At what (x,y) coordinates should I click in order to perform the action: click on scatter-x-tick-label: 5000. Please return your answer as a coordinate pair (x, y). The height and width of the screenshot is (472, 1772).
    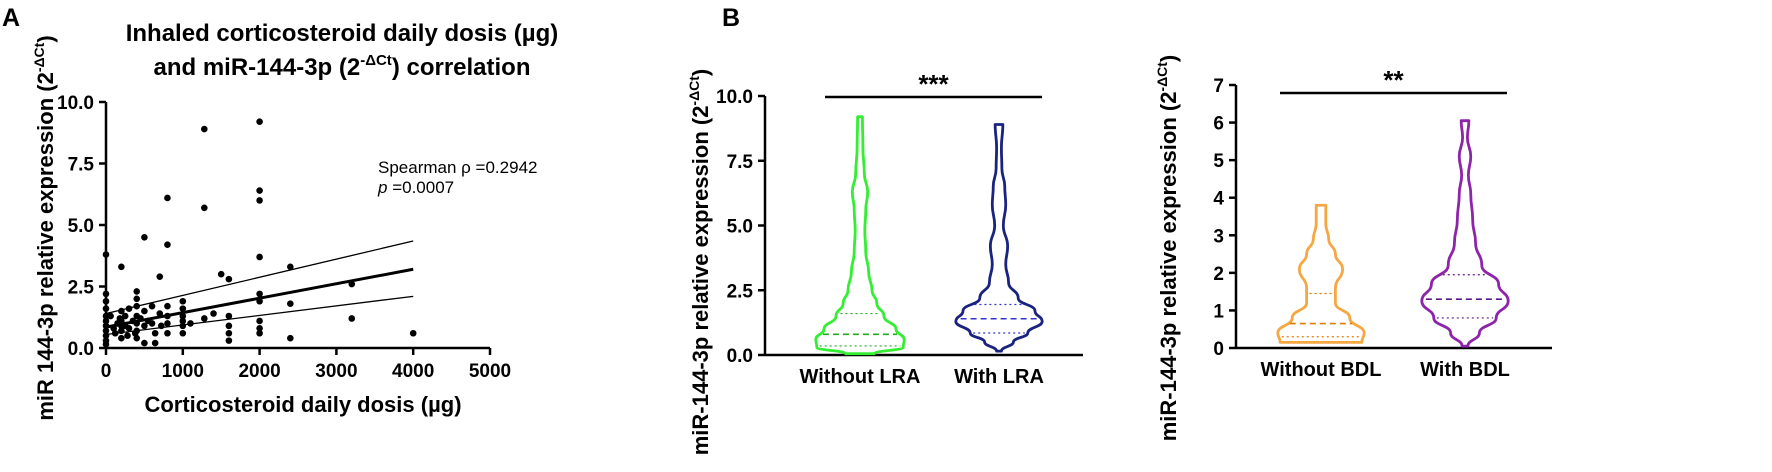
    Looking at the image, I should click on (490, 371).